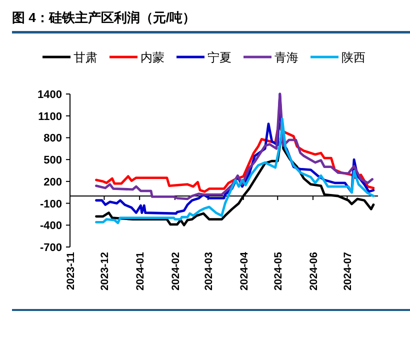  I want to click on x-tick-label: 2024-05, so click(278, 271).